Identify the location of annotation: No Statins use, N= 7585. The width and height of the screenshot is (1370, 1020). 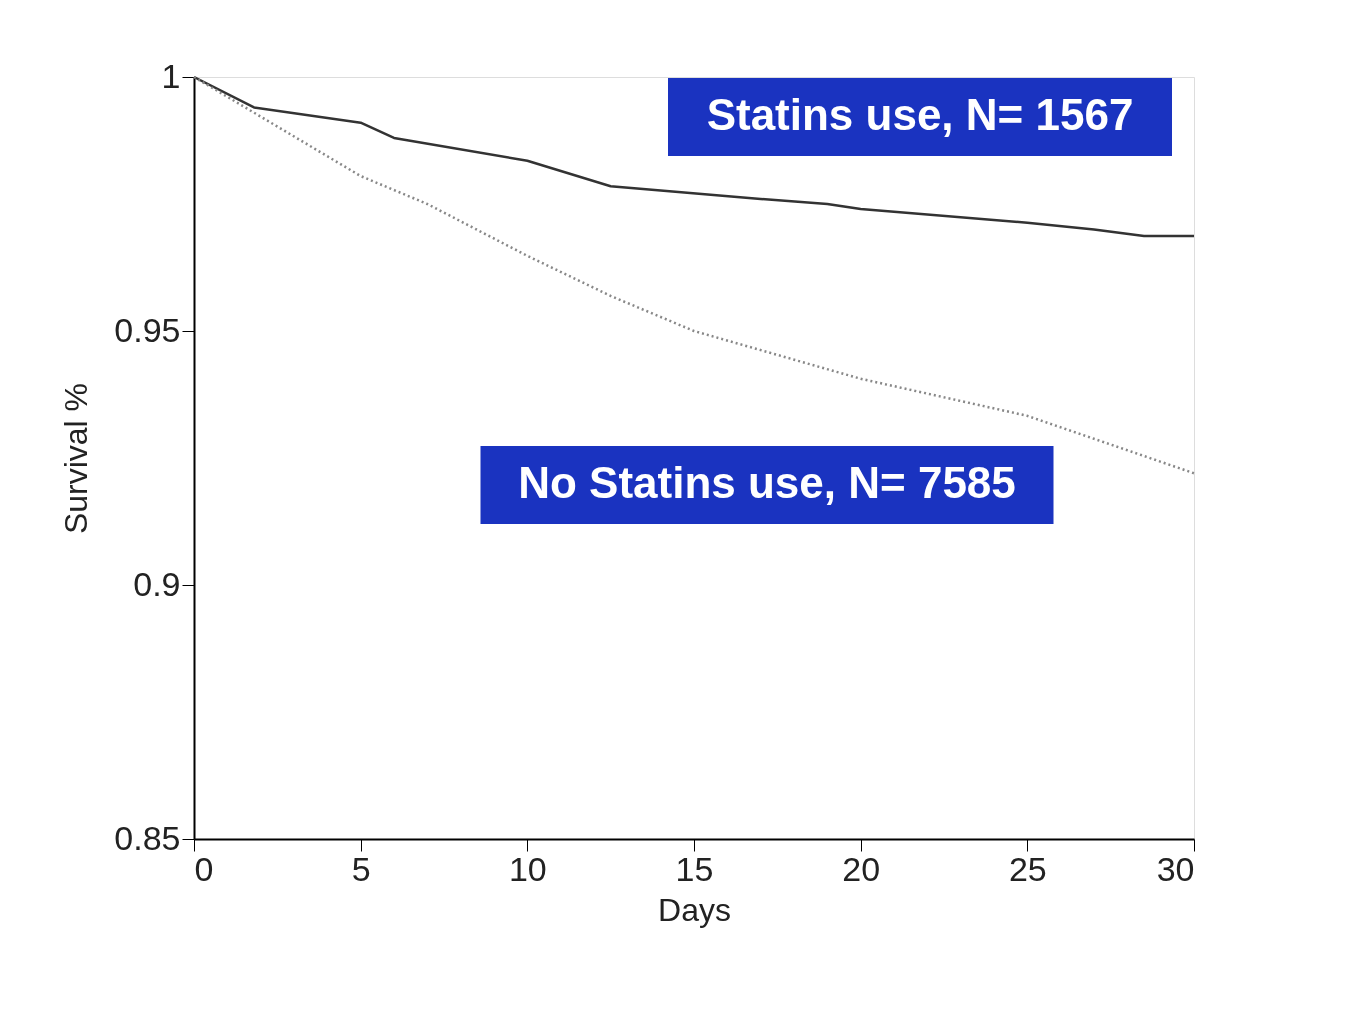
(767, 482).